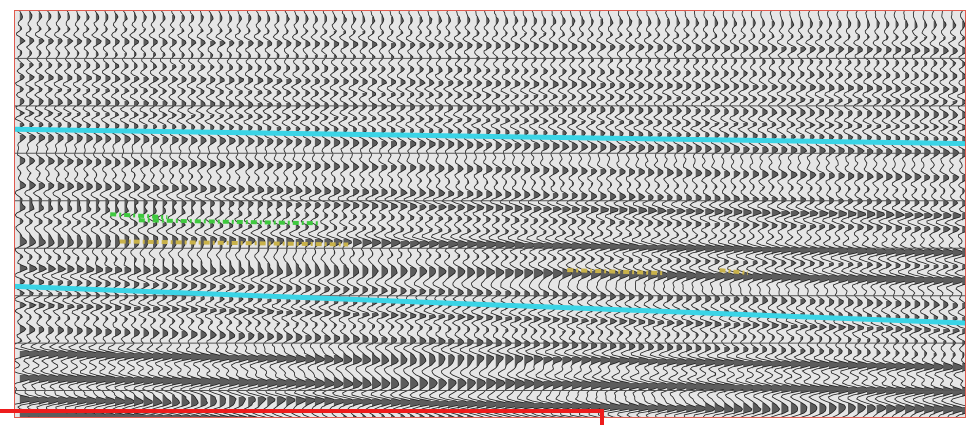 The height and width of the screenshot is (425, 974). Describe the element at coordinates (734, 272) in the screenshot. I see `yellow-pick-c` at that location.